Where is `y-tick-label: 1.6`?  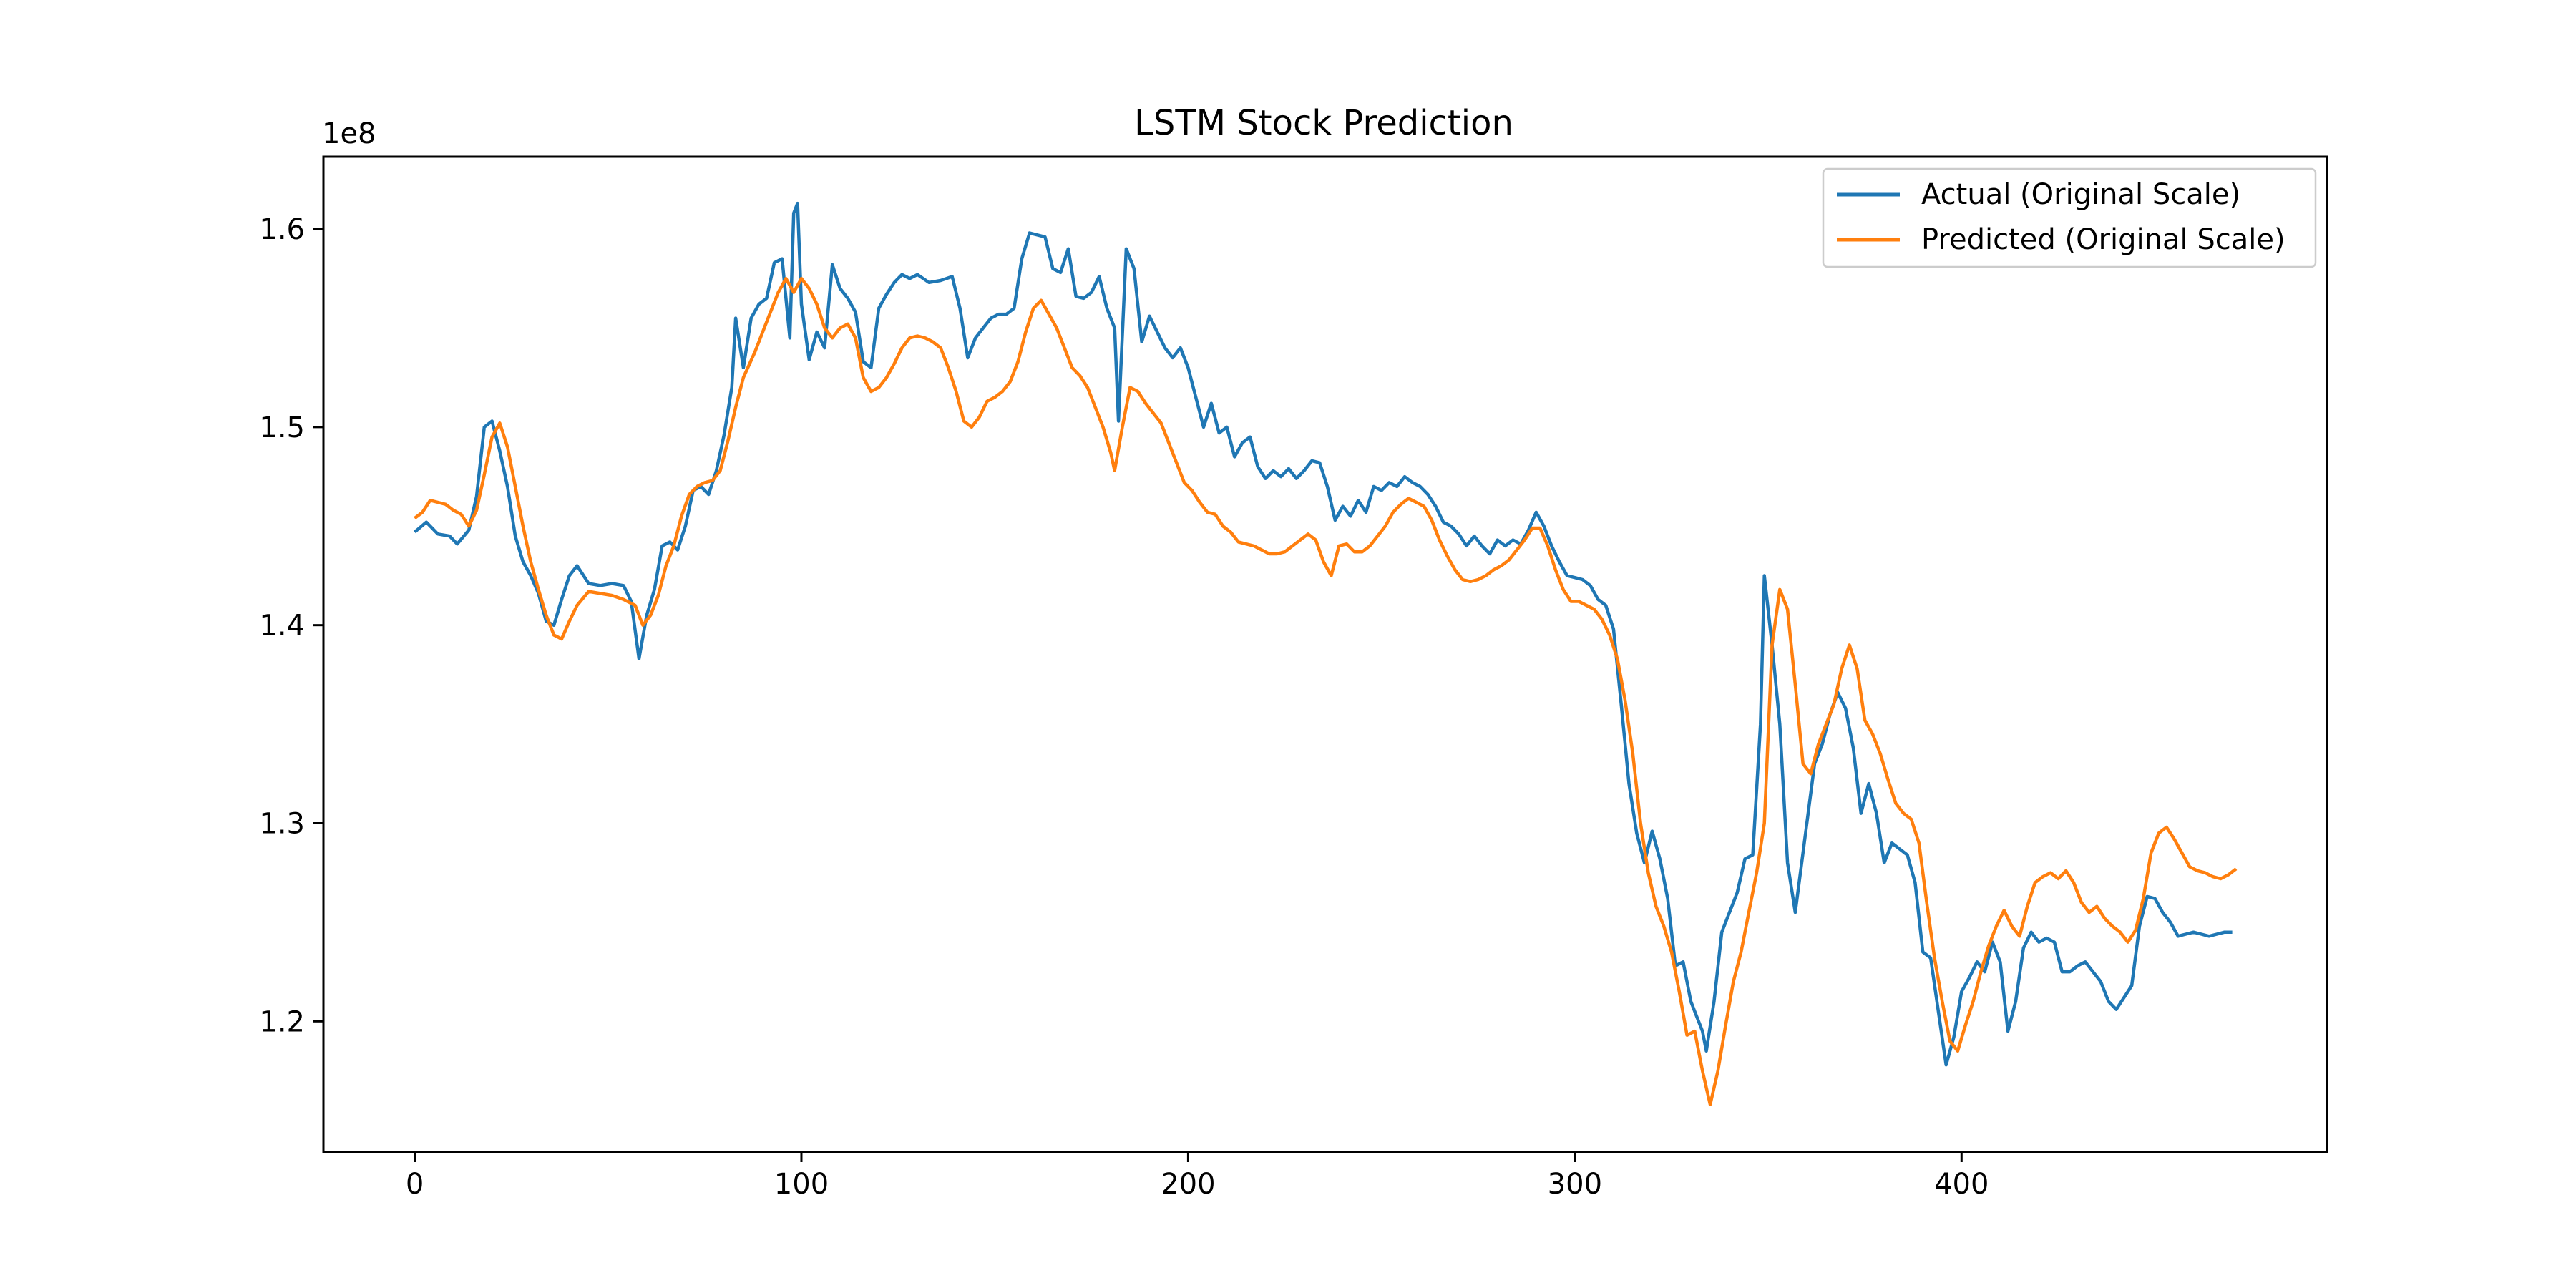 y-tick-label: 1.6 is located at coordinates (282, 229).